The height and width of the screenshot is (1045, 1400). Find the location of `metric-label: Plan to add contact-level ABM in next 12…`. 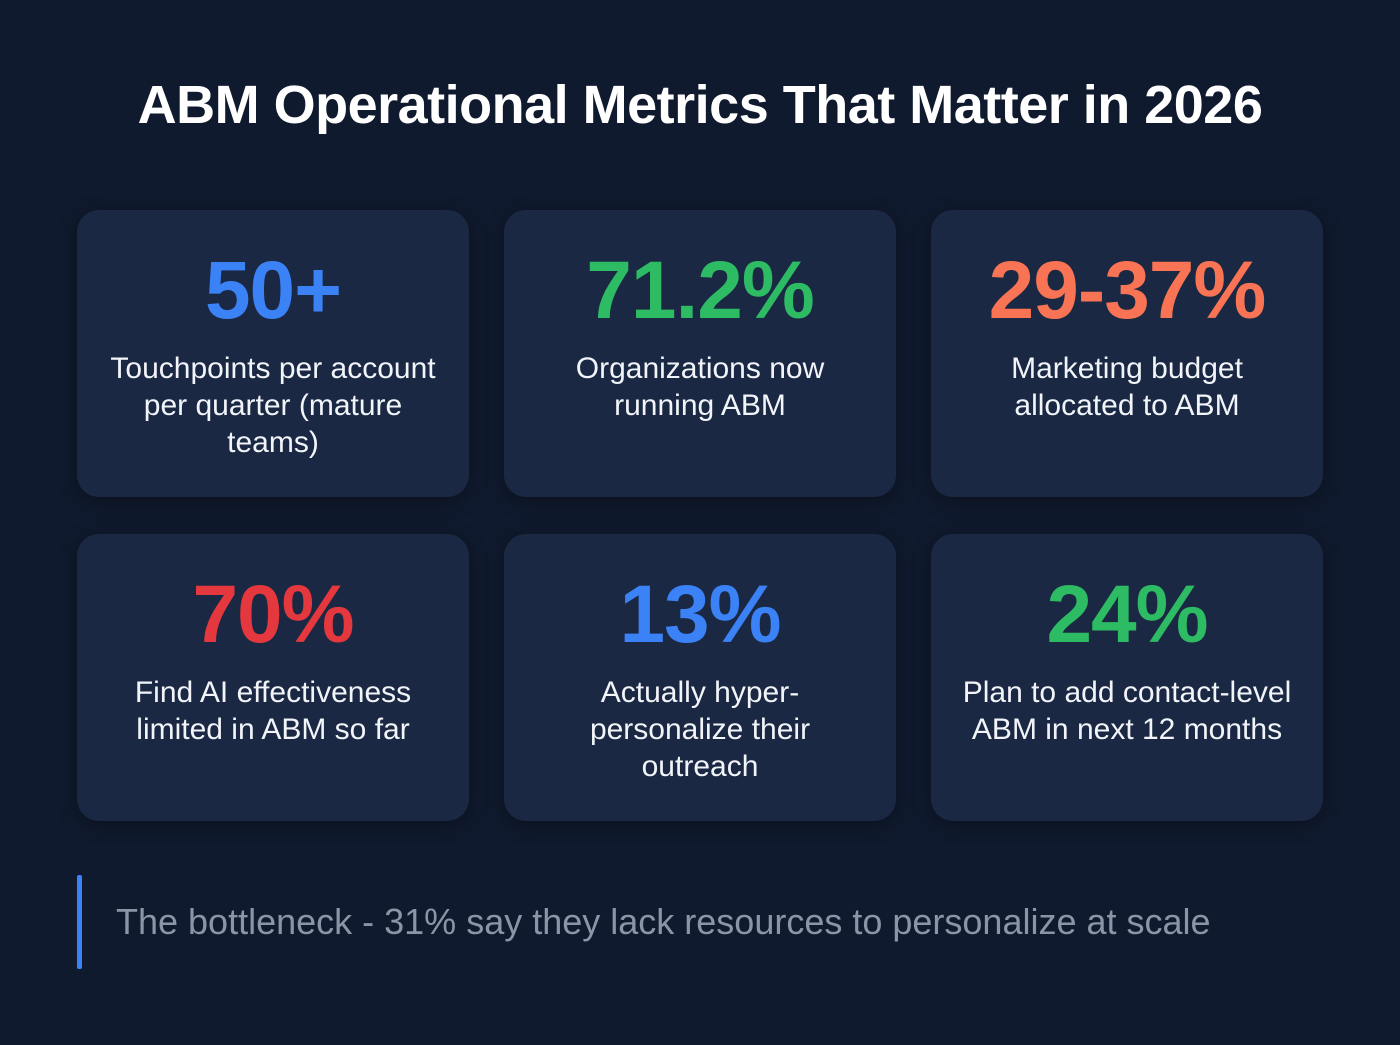

metric-label: Plan to add contact-level ABM in next 12… is located at coordinates (1127, 711).